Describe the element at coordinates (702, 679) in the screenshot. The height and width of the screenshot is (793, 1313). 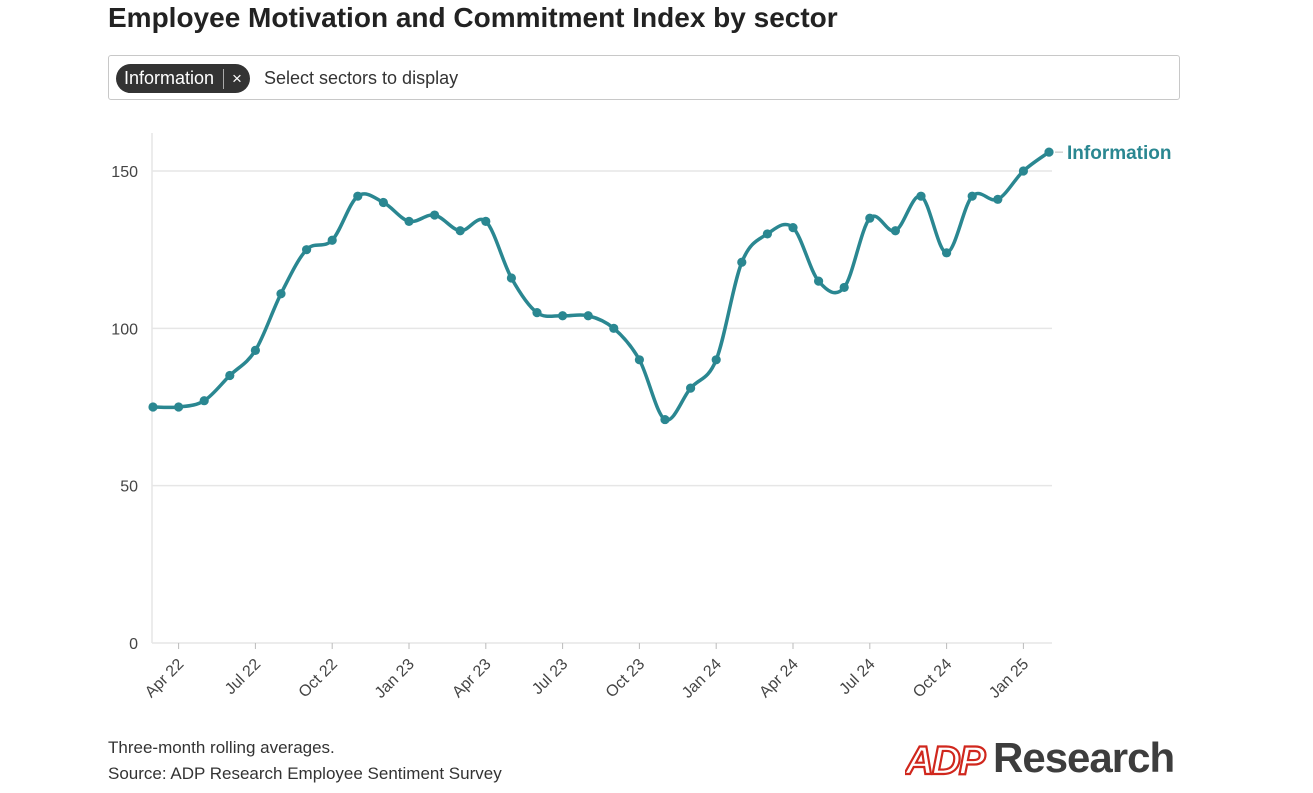
I see `x-tick-label: Jan 24` at that location.